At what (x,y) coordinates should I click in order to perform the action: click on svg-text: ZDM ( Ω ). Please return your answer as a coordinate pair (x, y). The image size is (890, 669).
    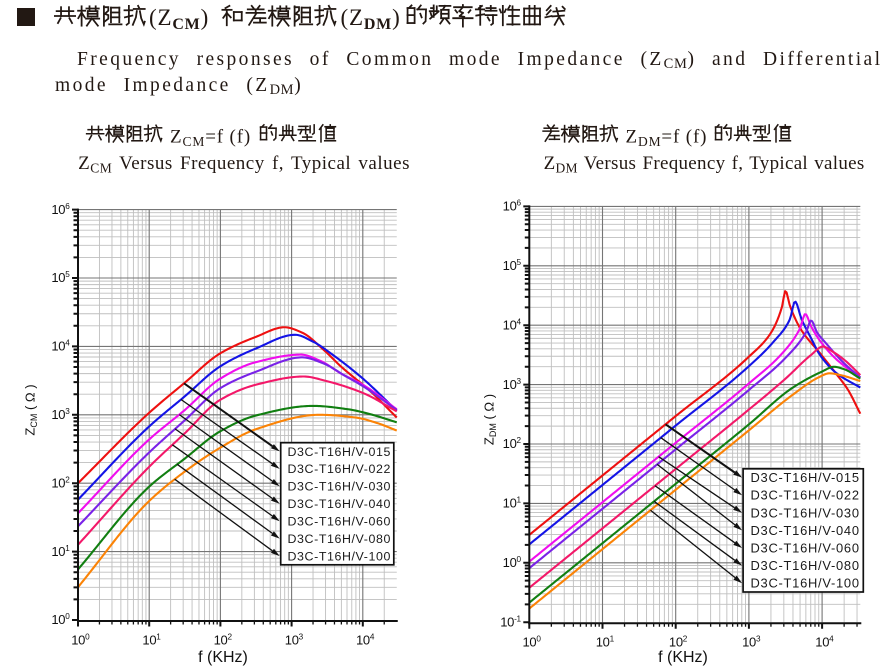
    Looking at the image, I should click on (490, 419).